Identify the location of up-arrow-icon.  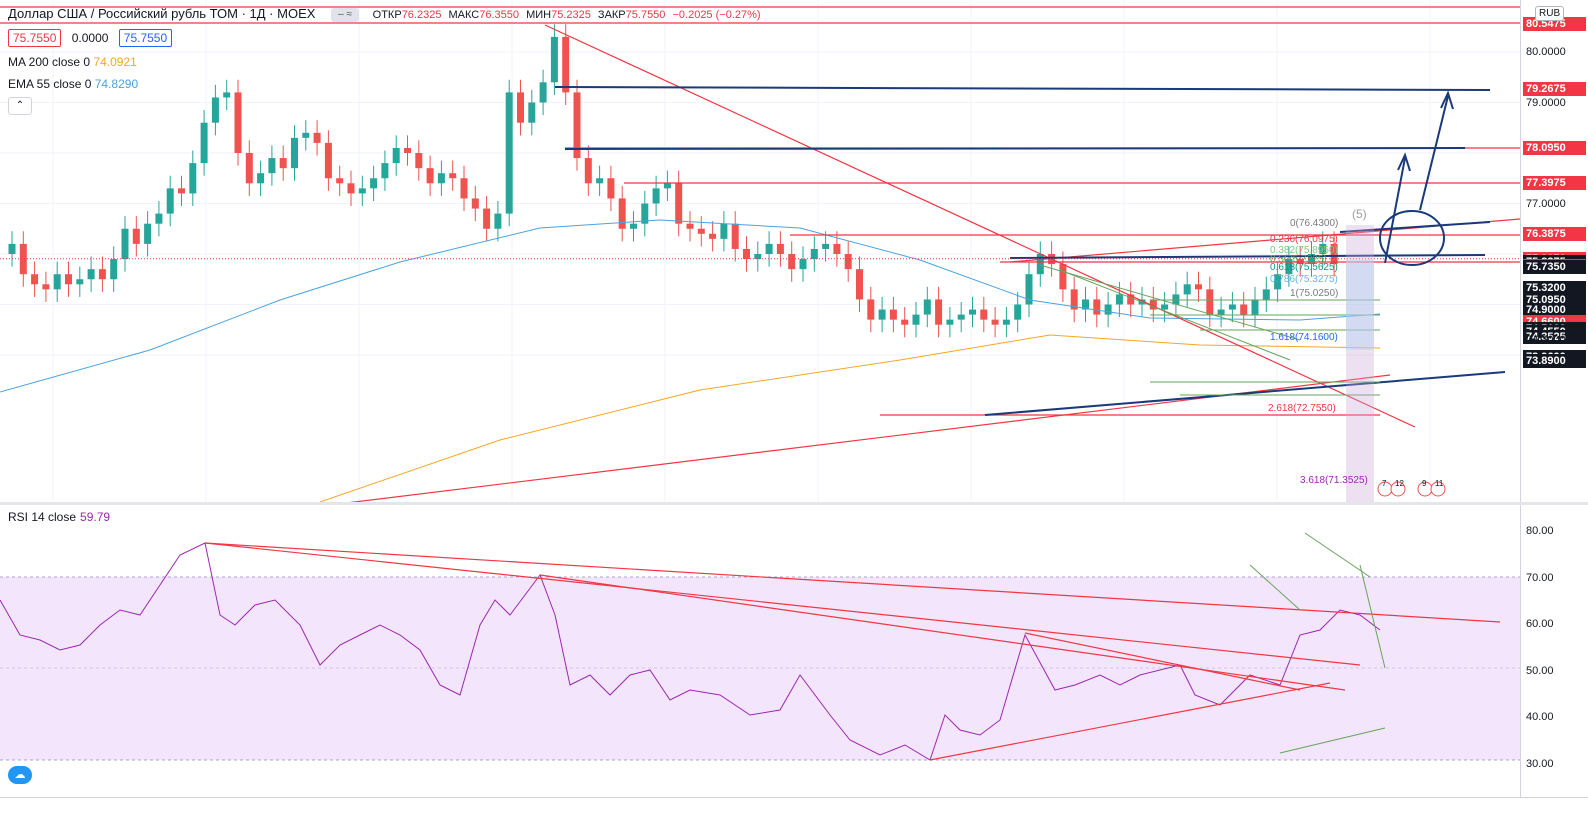
(1434, 153).